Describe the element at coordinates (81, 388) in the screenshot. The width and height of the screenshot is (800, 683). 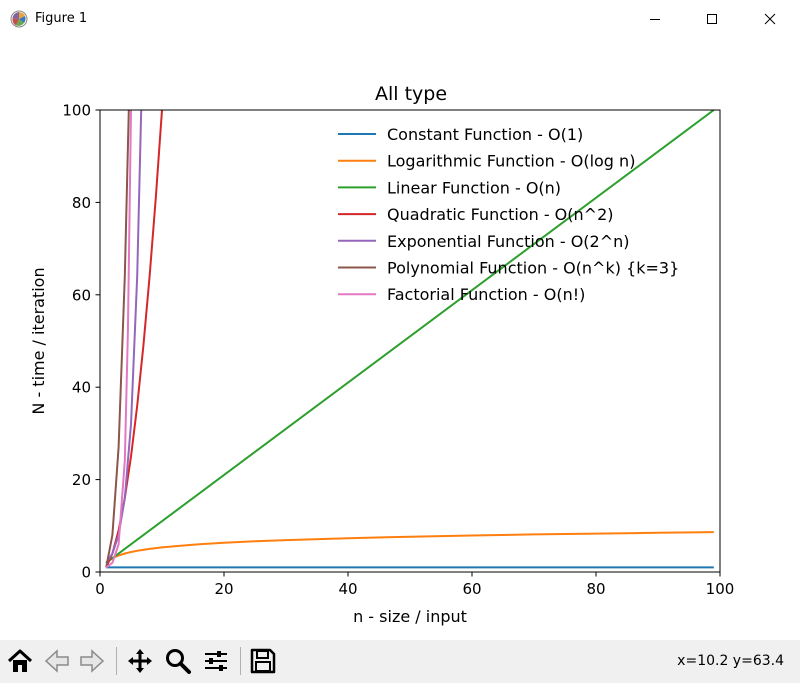
I see `y-tick-label: 40` at that location.